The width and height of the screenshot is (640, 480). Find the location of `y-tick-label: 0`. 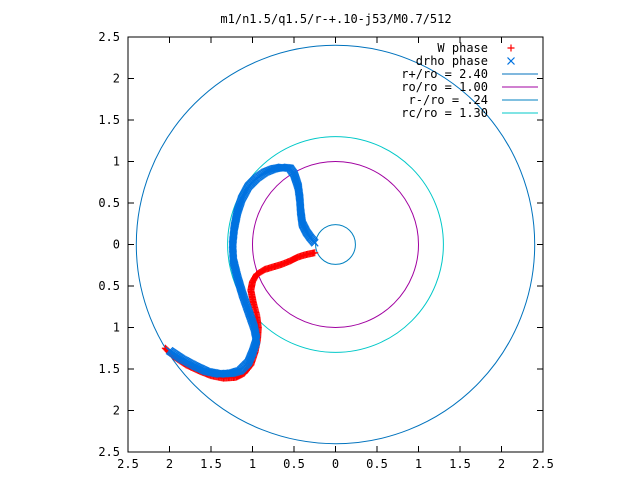

y-tick-label: 0 is located at coordinates (116, 245).